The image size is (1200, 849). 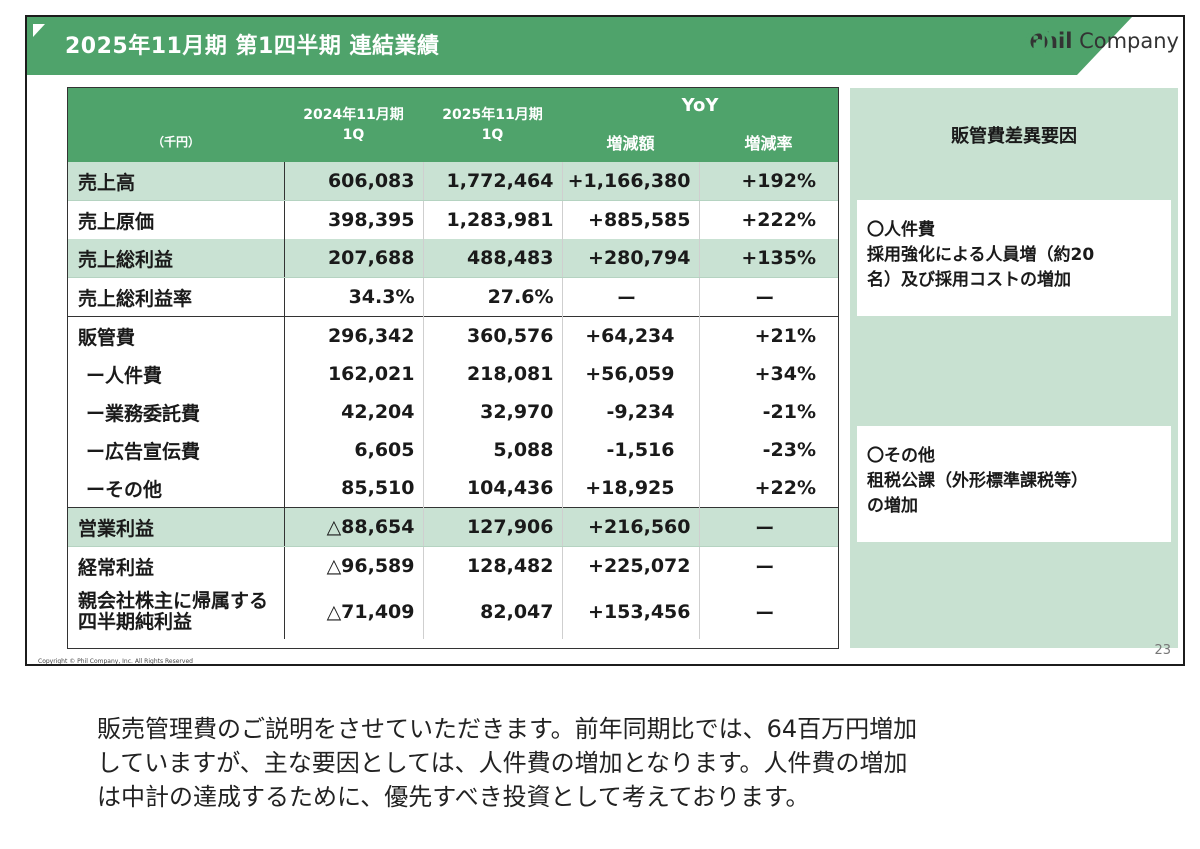 What do you see at coordinates (354, 181) in the screenshot?
I see `cell-prev: 606,083` at bounding box center [354, 181].